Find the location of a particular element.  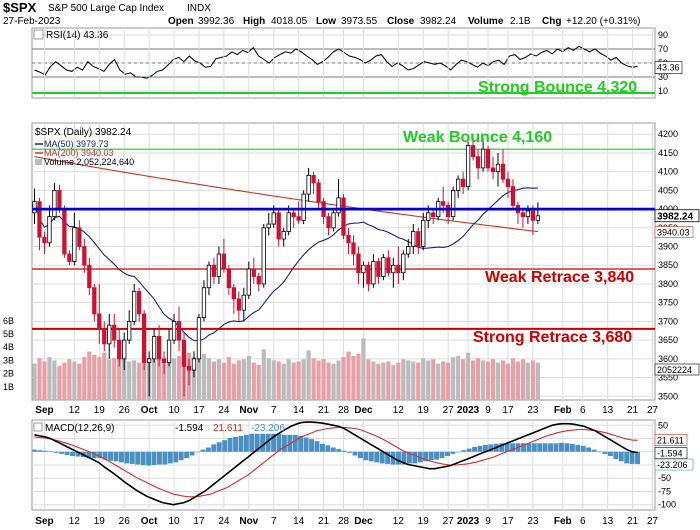

rsi-tick-label: 70 is located at coordinates (663, 49).